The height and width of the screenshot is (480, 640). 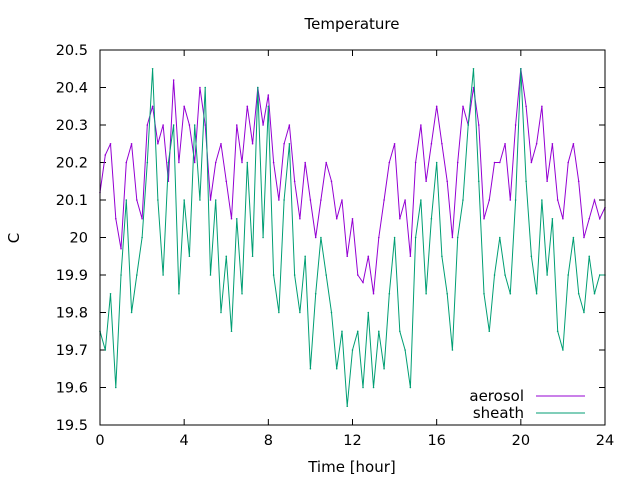 What do you see at coordinates (72, 89) in the screenshot?
I see `y-tick-label: 20.4` at bounding box center [72, 89].